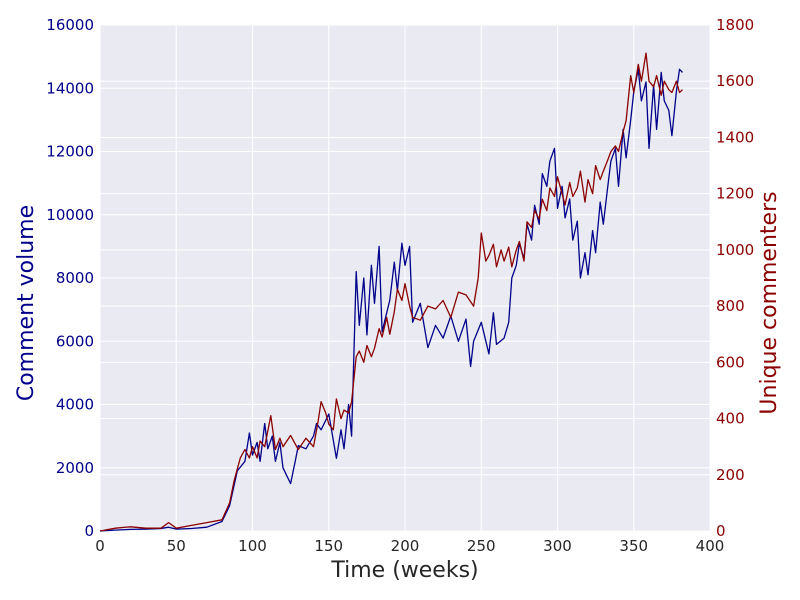  I want to click on left-tick-label: 8000, so click(75, 278).